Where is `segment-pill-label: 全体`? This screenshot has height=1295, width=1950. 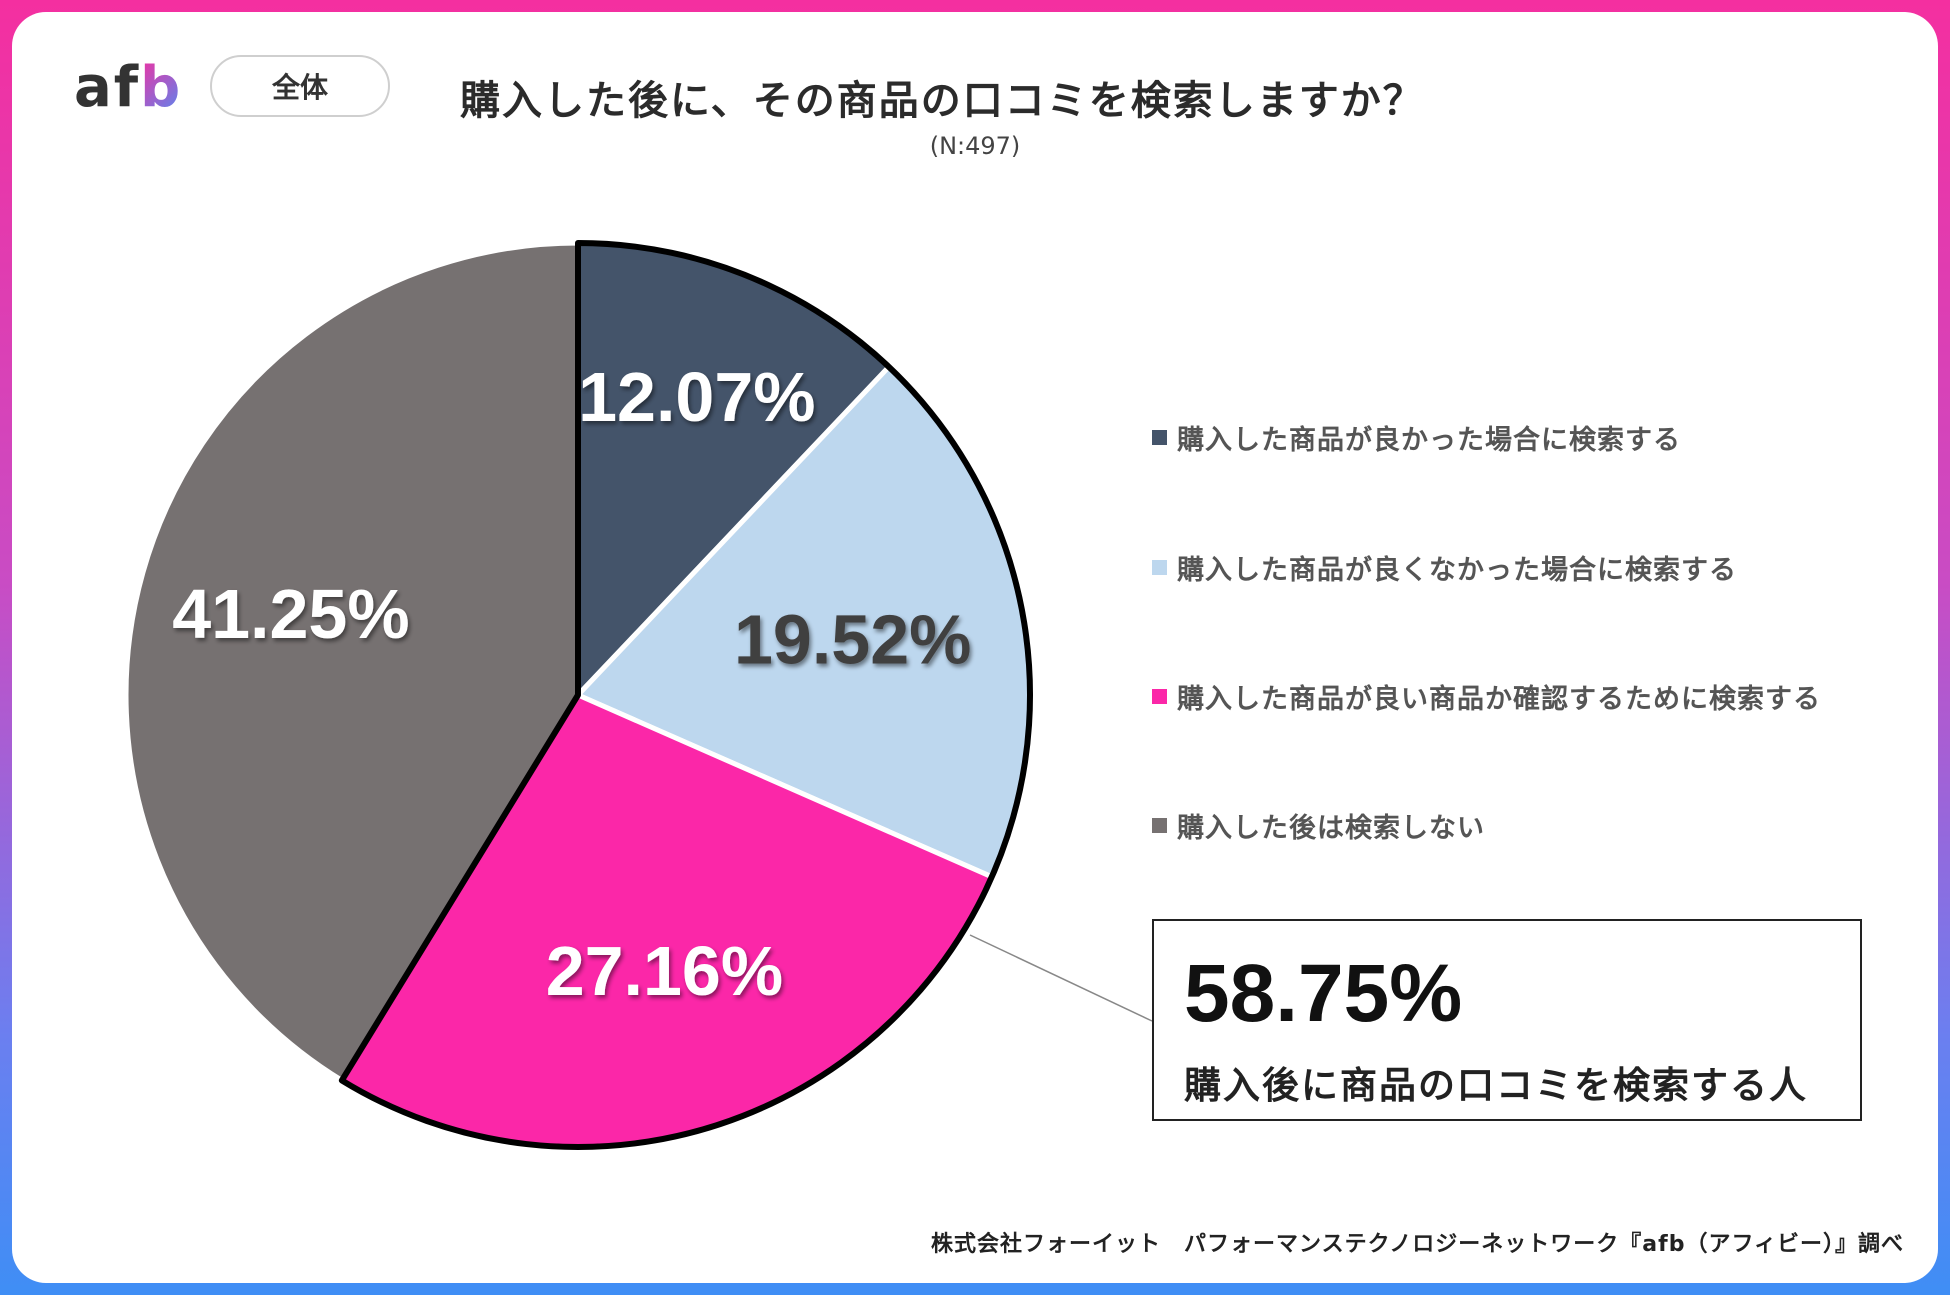
segment-pill-label: 全体 is located at coordinates (299, 87).